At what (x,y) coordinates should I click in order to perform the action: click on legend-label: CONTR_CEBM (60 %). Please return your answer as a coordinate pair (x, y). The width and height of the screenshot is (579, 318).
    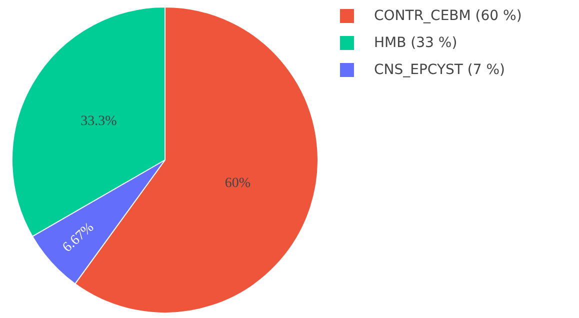
    Looking at the image, I should click on (448, 16).